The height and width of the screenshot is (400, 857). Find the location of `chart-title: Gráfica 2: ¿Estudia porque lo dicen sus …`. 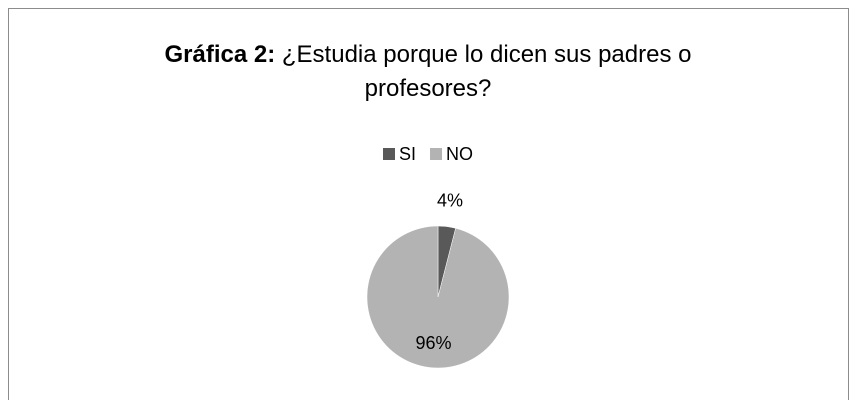

chart-title: Gráfica 2: ¿Estudia porque lo dicen sus … is located at coordinates (428, 72).